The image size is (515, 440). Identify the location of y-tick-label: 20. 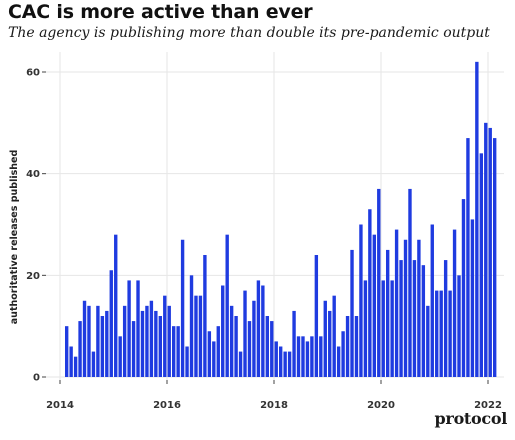
(33, 276).